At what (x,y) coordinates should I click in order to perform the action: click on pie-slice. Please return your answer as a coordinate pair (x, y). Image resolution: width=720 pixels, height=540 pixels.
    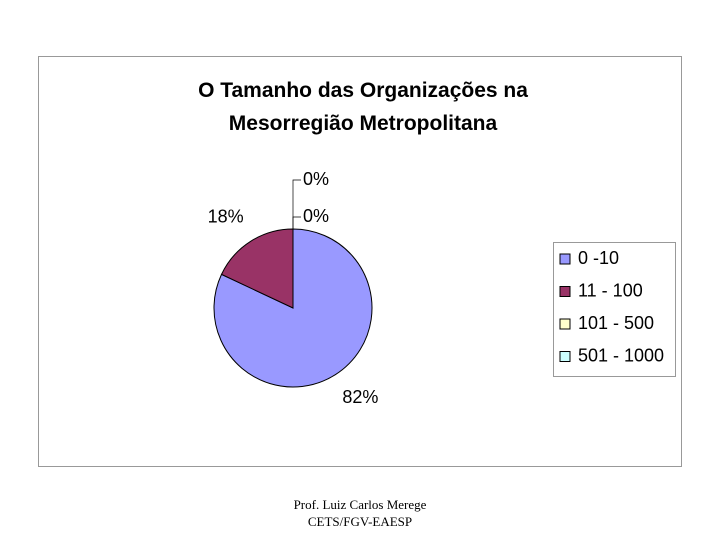
    Looking at the image, I should click on (257, 268).